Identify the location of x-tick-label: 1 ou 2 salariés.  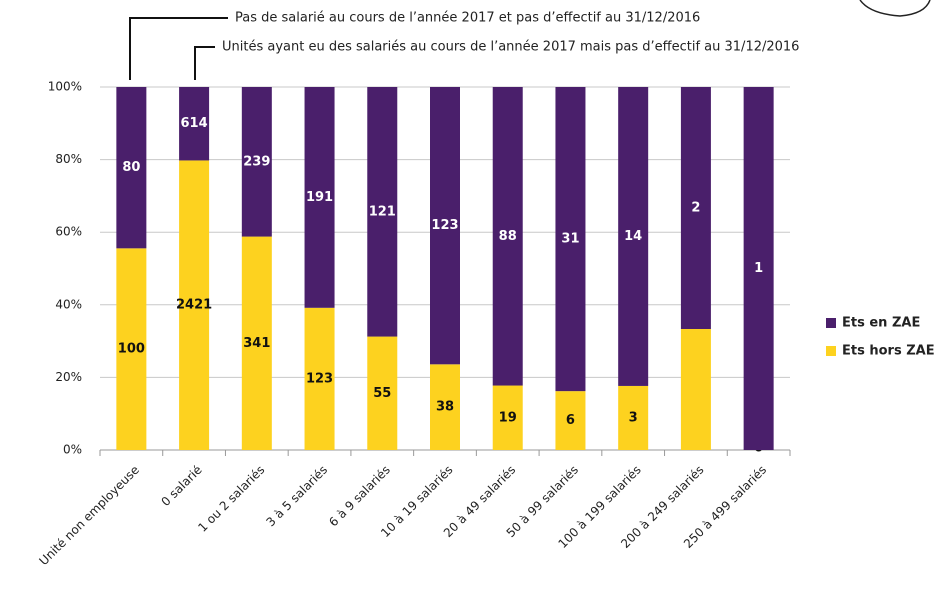
(231, 499).